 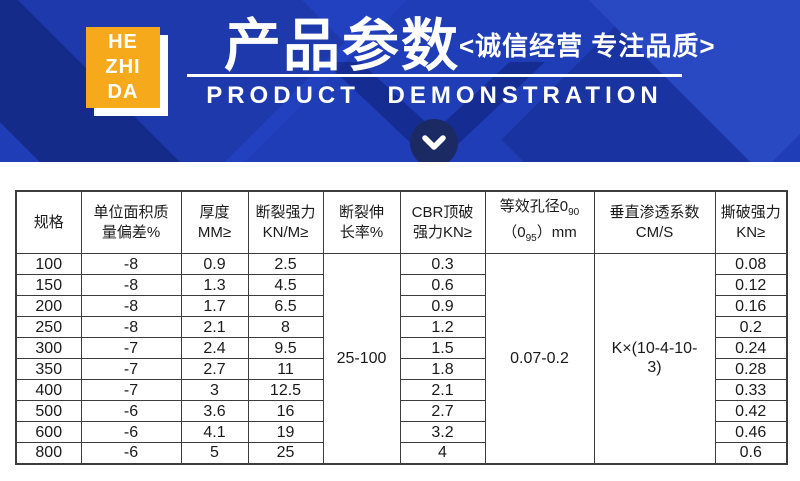 What do you see at coordinates (285, 285) in the screenshot?
I see `cell-break-strength: 4.5` at bounding box center [285, 285].